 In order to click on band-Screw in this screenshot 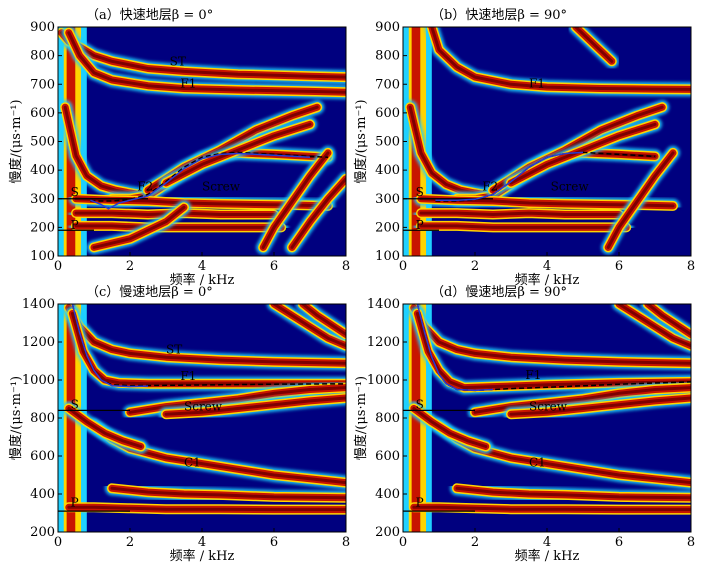, I will do `click(579, 400)`.